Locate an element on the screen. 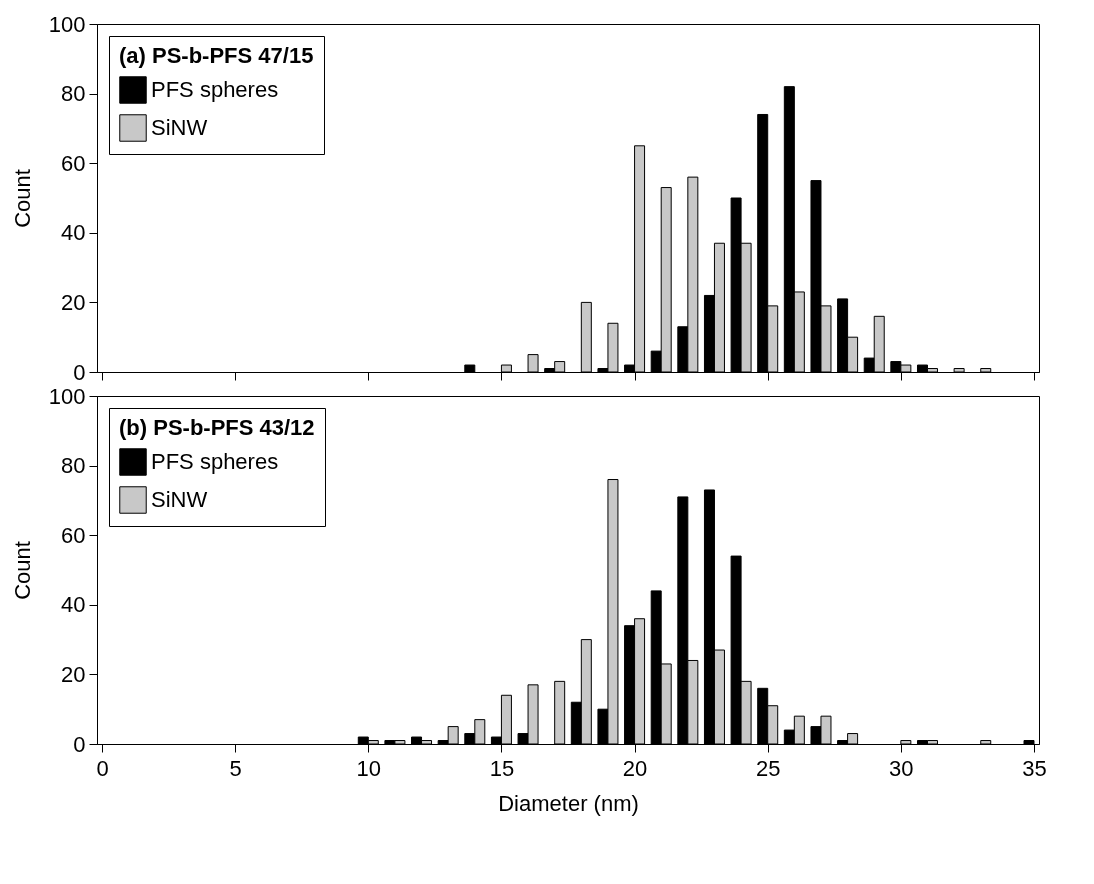  x-tick-label: 0 is located at coordinates (102, 768).